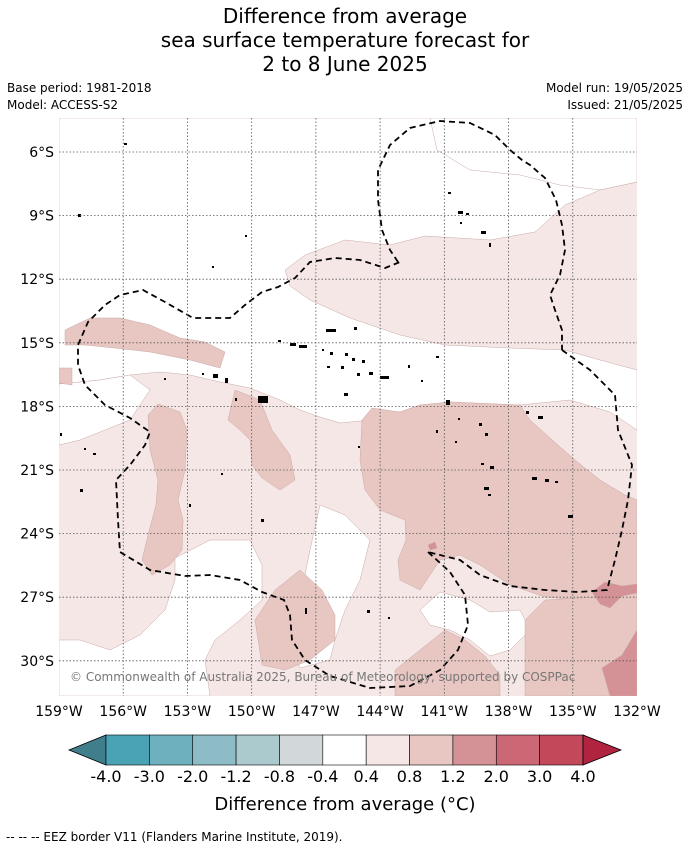 The image size is (690, 850). I want to click on lon-label: 141°W, so click(445, 712).